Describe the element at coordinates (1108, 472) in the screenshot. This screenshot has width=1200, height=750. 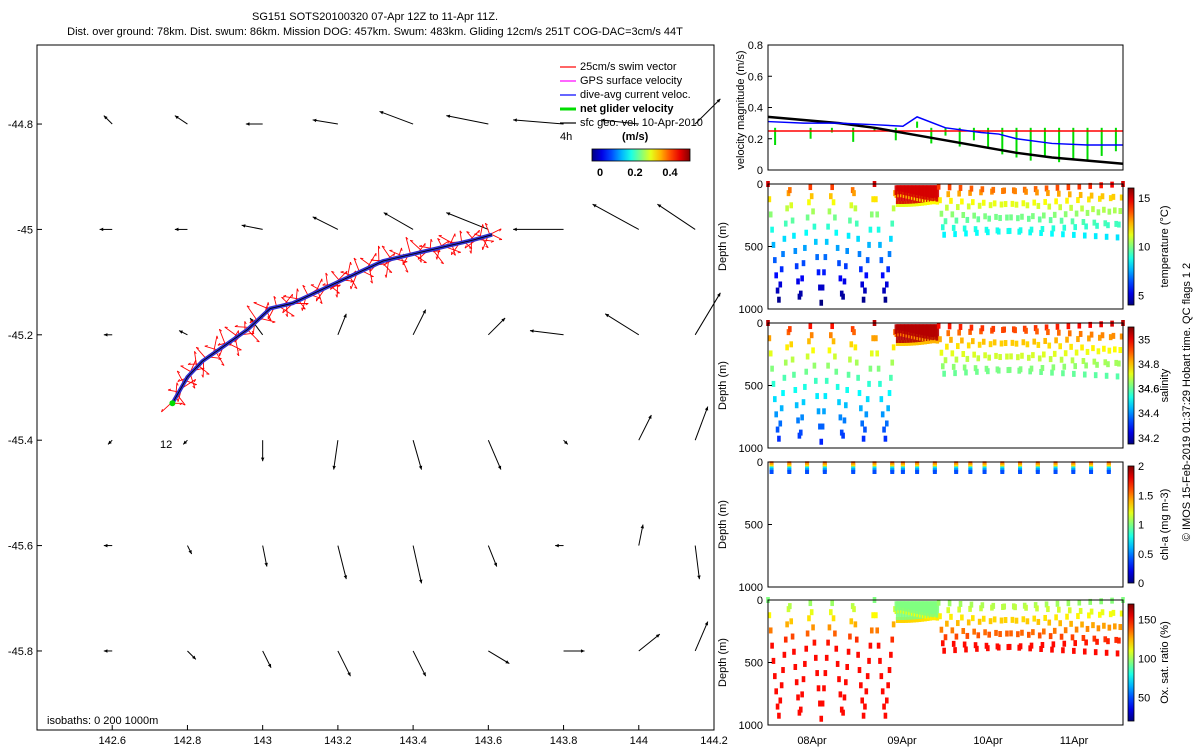
I see `chla-sample` at that location.